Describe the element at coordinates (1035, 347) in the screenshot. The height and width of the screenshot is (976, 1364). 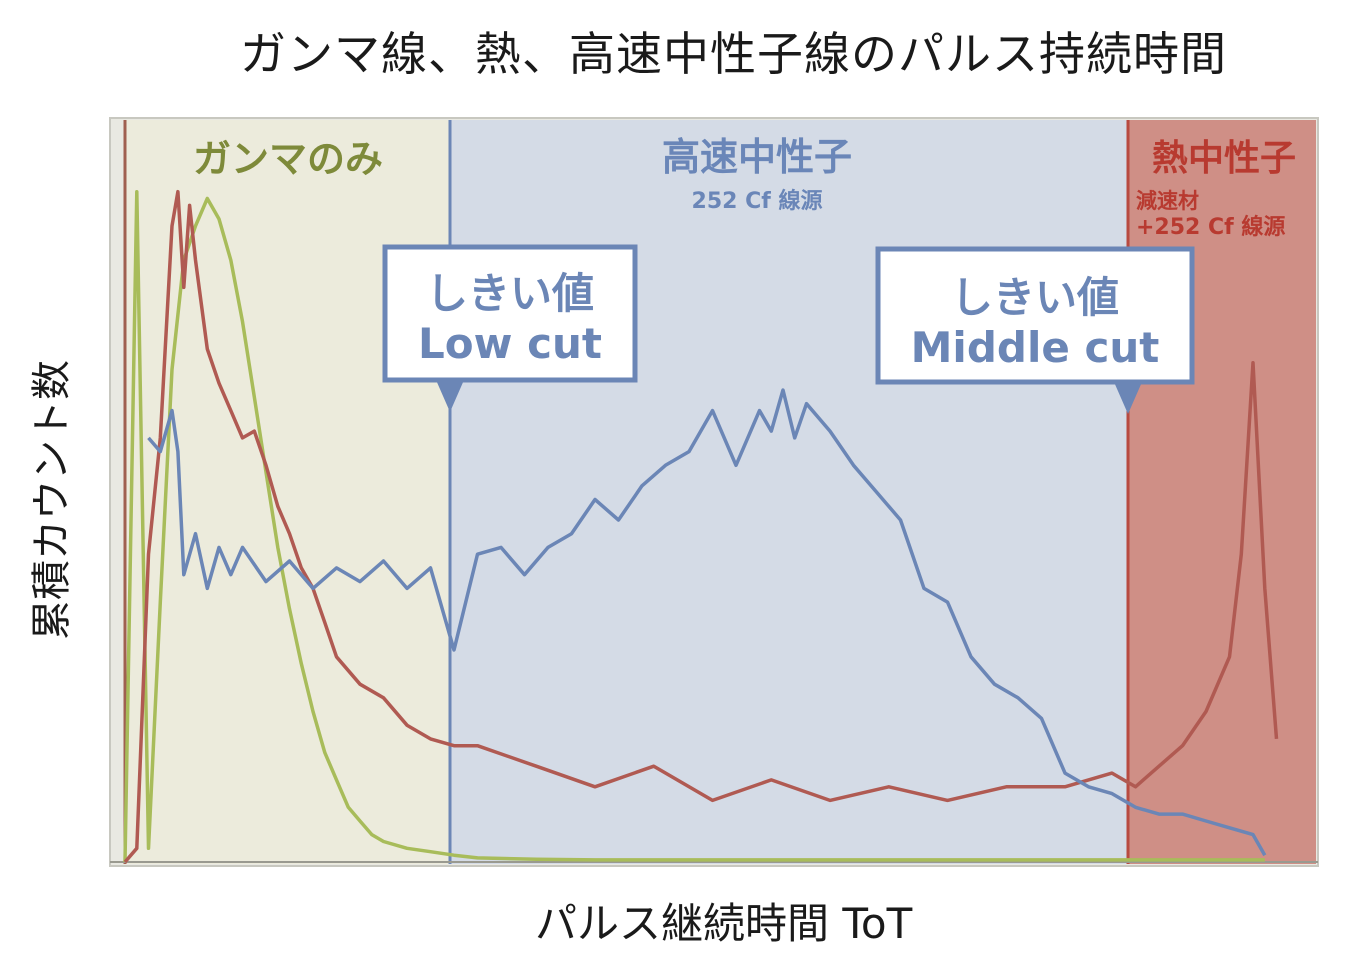
I see `callout-middle-line2: Middle cut` at that location.